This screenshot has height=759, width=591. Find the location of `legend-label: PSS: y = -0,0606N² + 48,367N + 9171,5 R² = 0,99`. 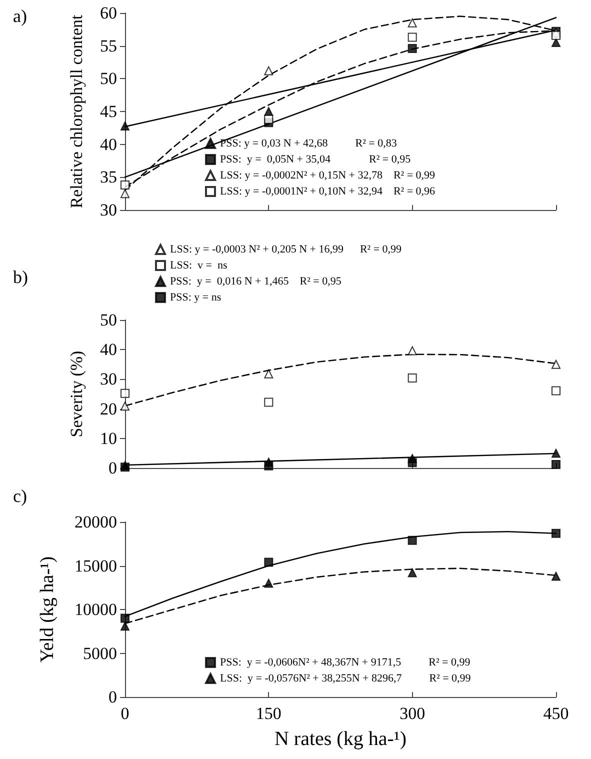

legend-label: PSS: y = -0,0606N² + 48,367N + 9171,5 R² = 0,99 is located at coordinates (345, 662).